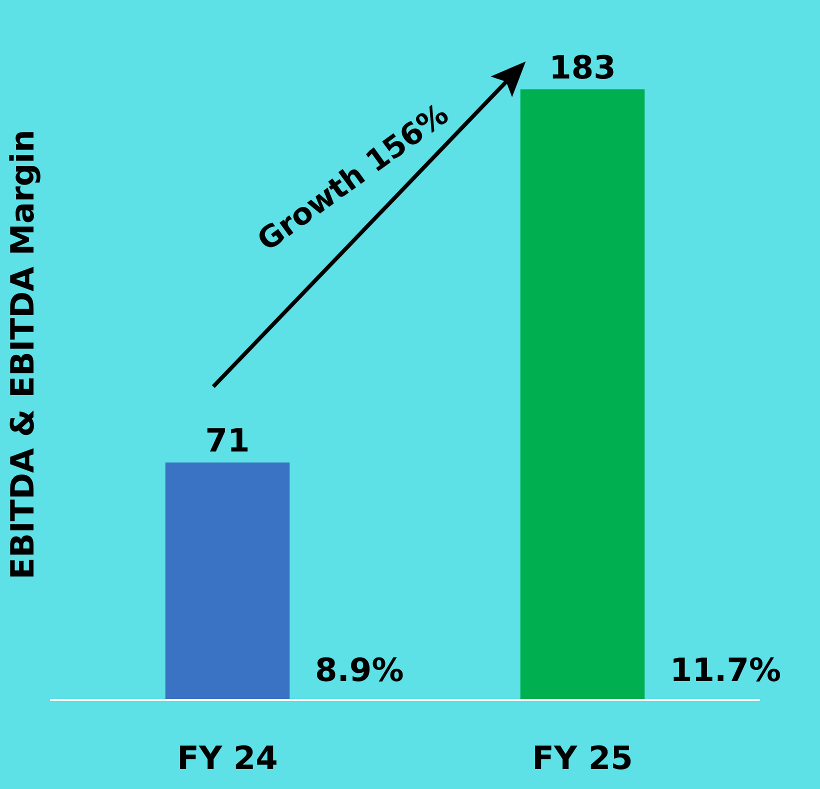 This screenshot has height=789, width=820. Describe the element at coordinates (22, 355) in the screenshot. I see `y-axis-title: EBITDA & EBITDA Margin` at that location.